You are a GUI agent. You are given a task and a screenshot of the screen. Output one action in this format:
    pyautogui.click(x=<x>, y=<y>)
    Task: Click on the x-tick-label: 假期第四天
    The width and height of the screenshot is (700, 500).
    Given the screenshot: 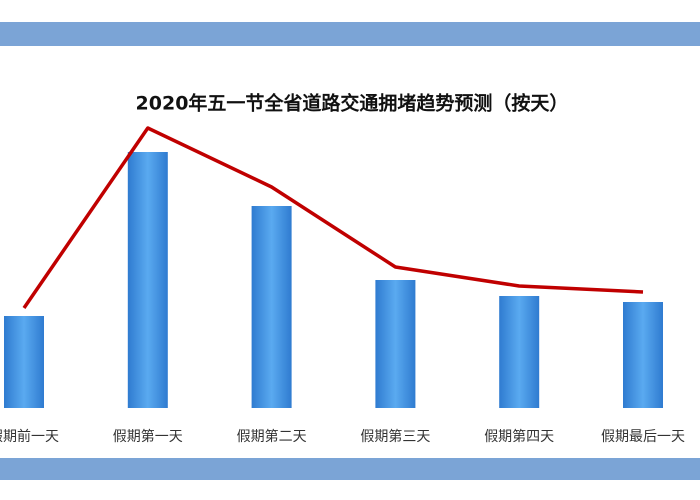 What is the action you would take?
    pyautogui.click(x=519, y=436)
    